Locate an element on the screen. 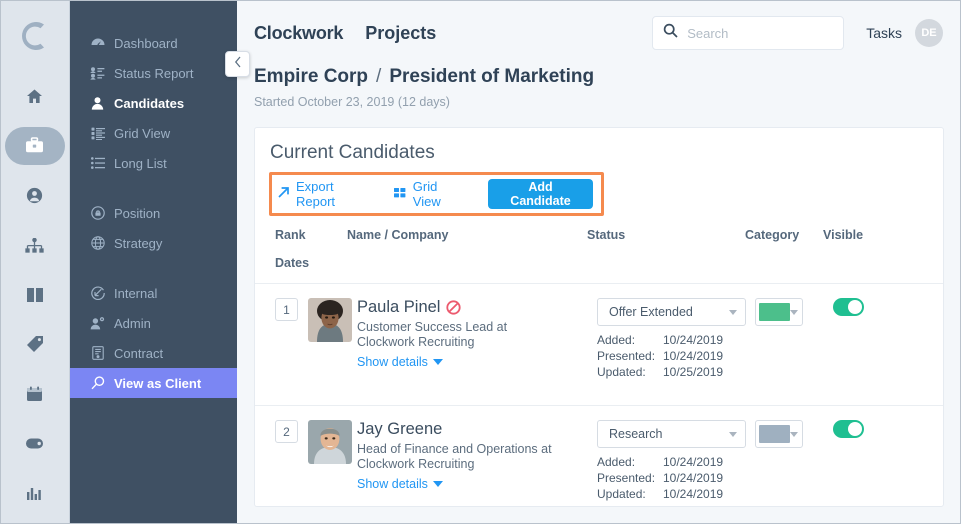 Image resolution: width=961 pixels, height=524 pixels. candidate-name: Jay Greene is located at coordinates (400, 429).